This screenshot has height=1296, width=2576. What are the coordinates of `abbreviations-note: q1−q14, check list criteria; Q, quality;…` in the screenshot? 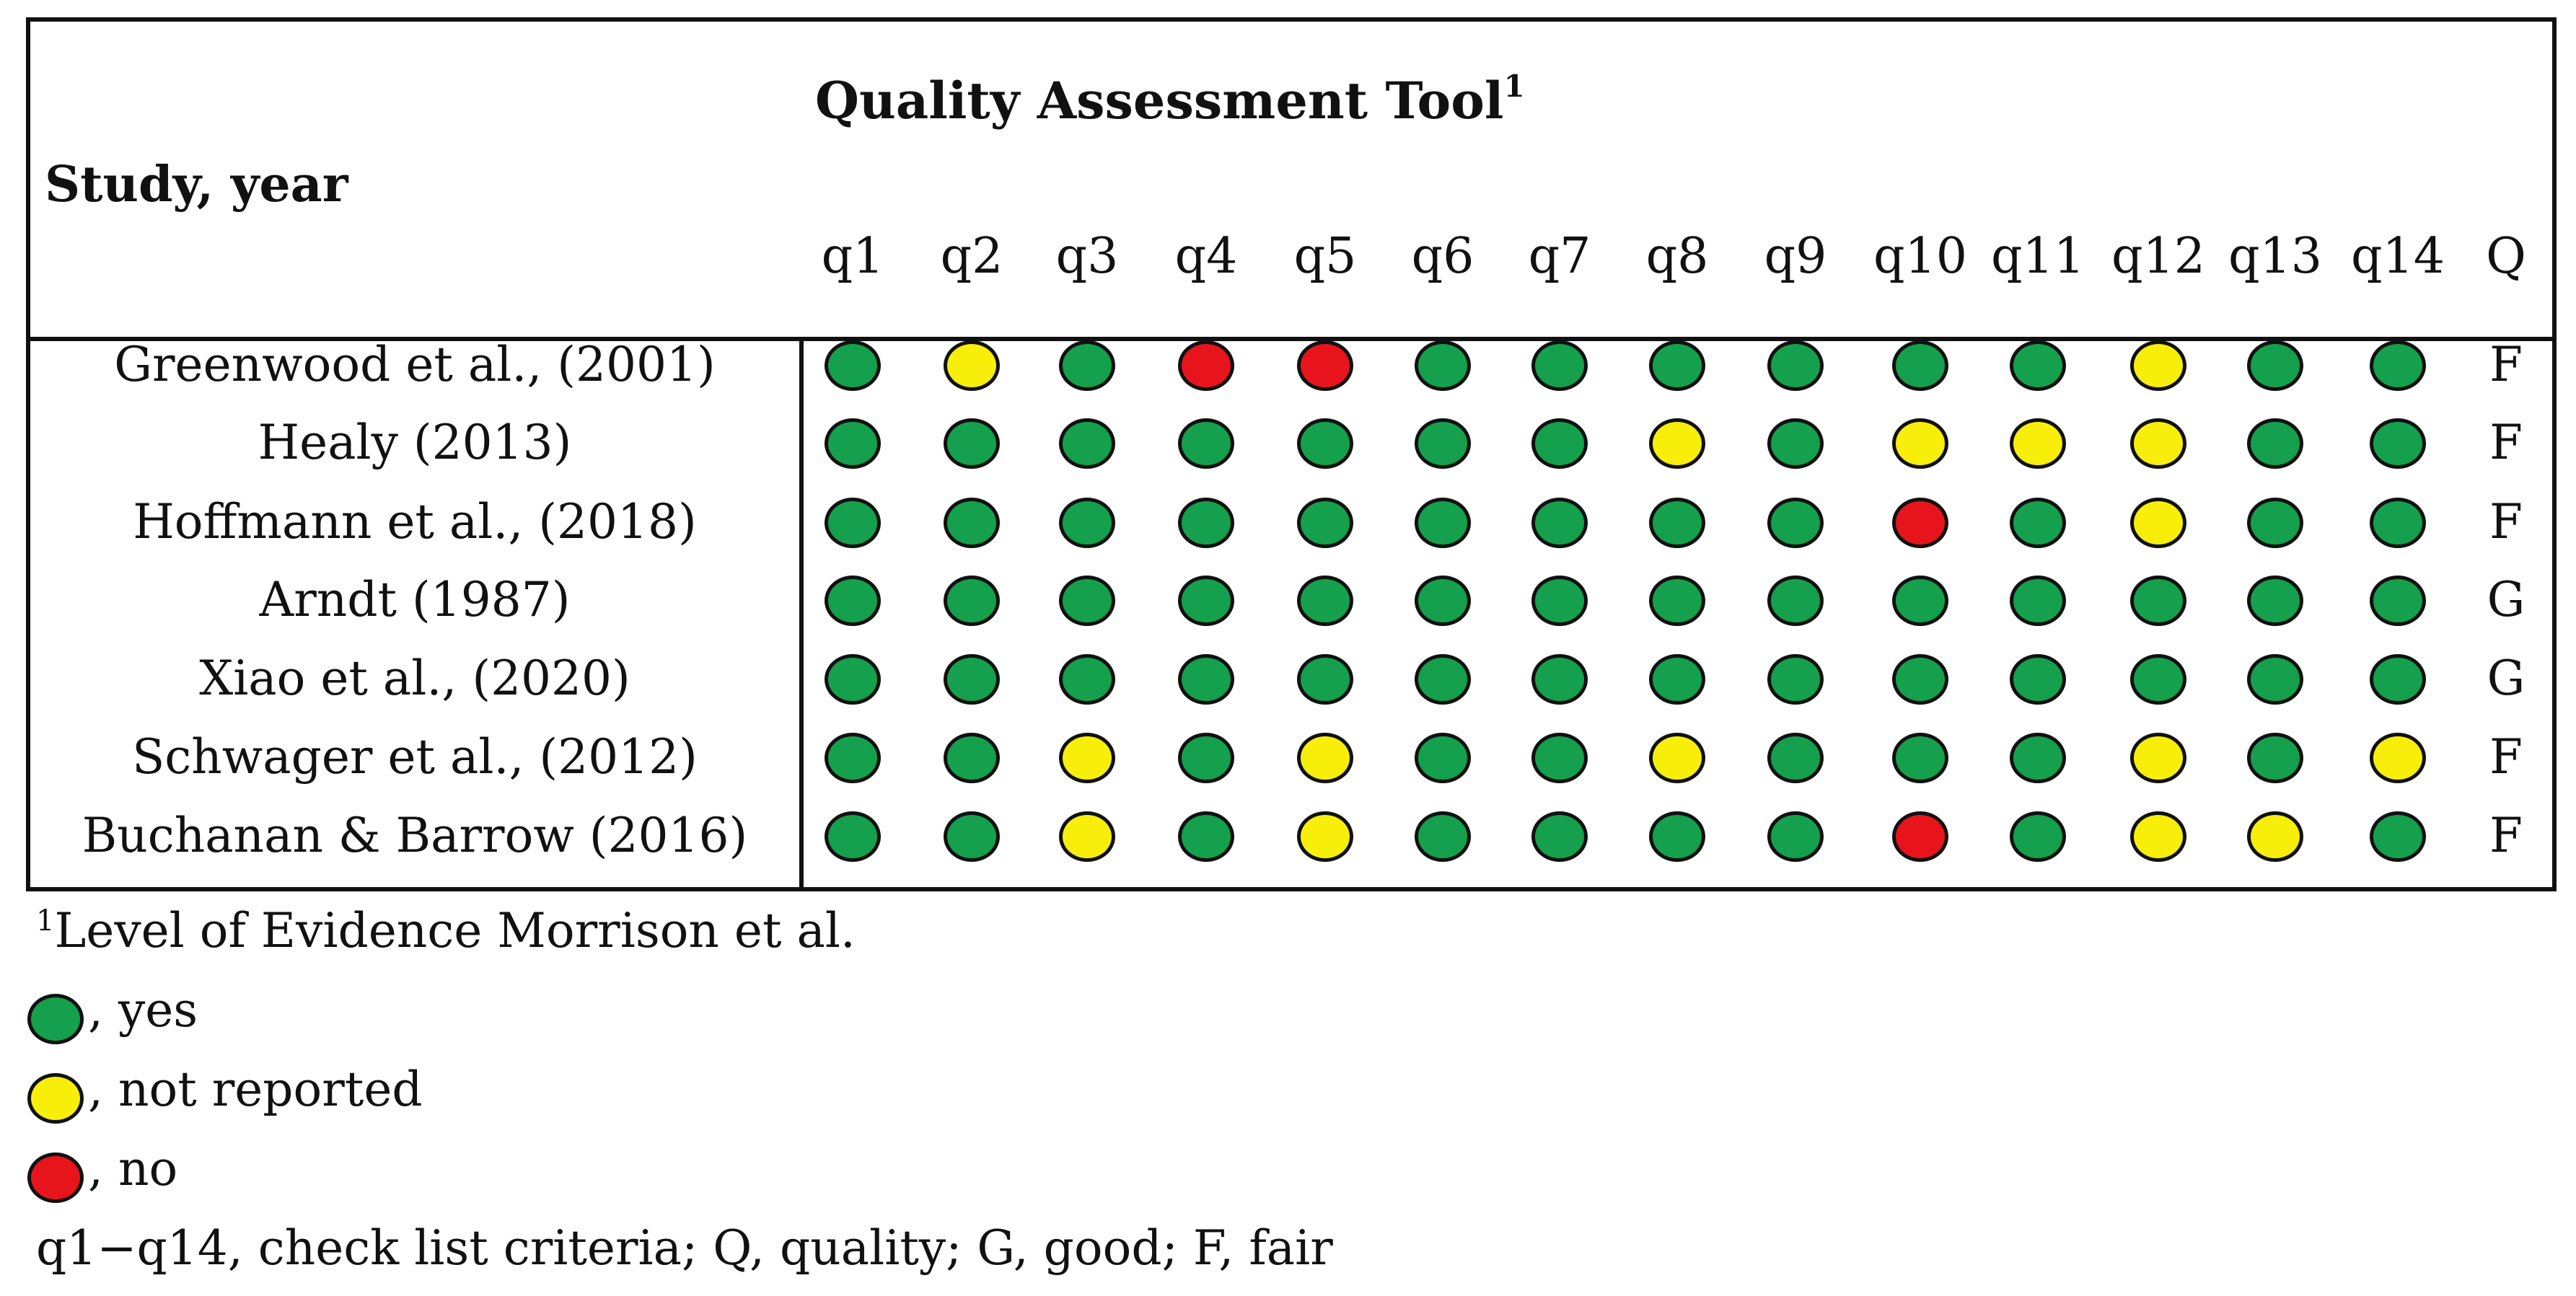 It's located at (684, 1248).